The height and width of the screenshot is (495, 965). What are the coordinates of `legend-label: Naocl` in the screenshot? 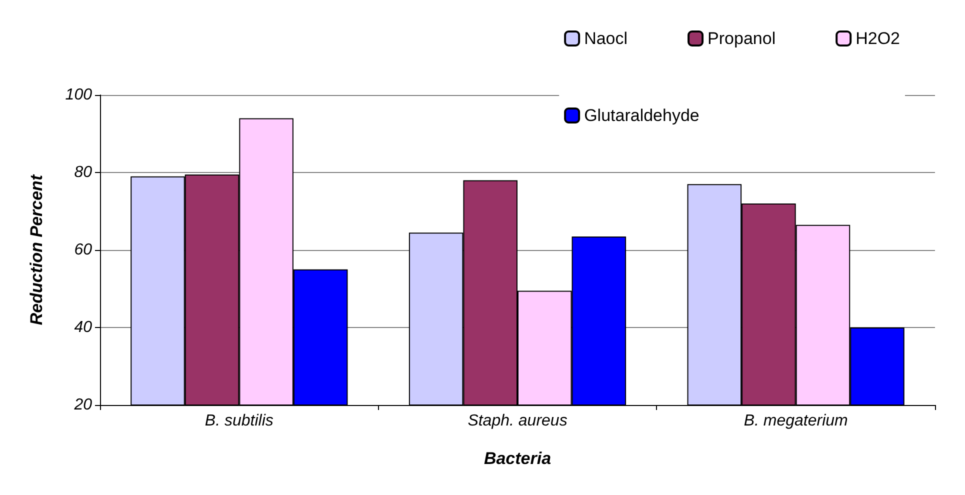 It's located at (606, 38).